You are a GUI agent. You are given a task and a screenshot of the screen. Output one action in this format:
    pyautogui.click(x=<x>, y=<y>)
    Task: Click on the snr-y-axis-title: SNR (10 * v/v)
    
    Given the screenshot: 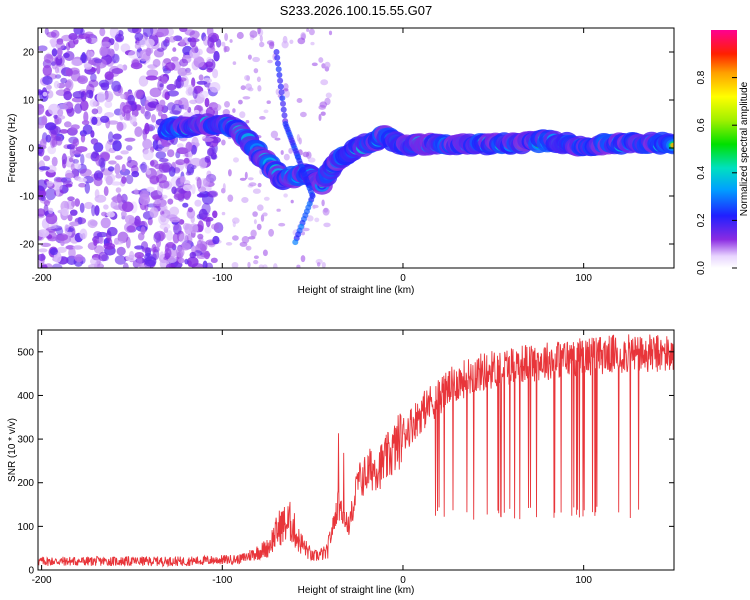 What is the action you would take?
    pyautogui.click(x=12, y=450)
    